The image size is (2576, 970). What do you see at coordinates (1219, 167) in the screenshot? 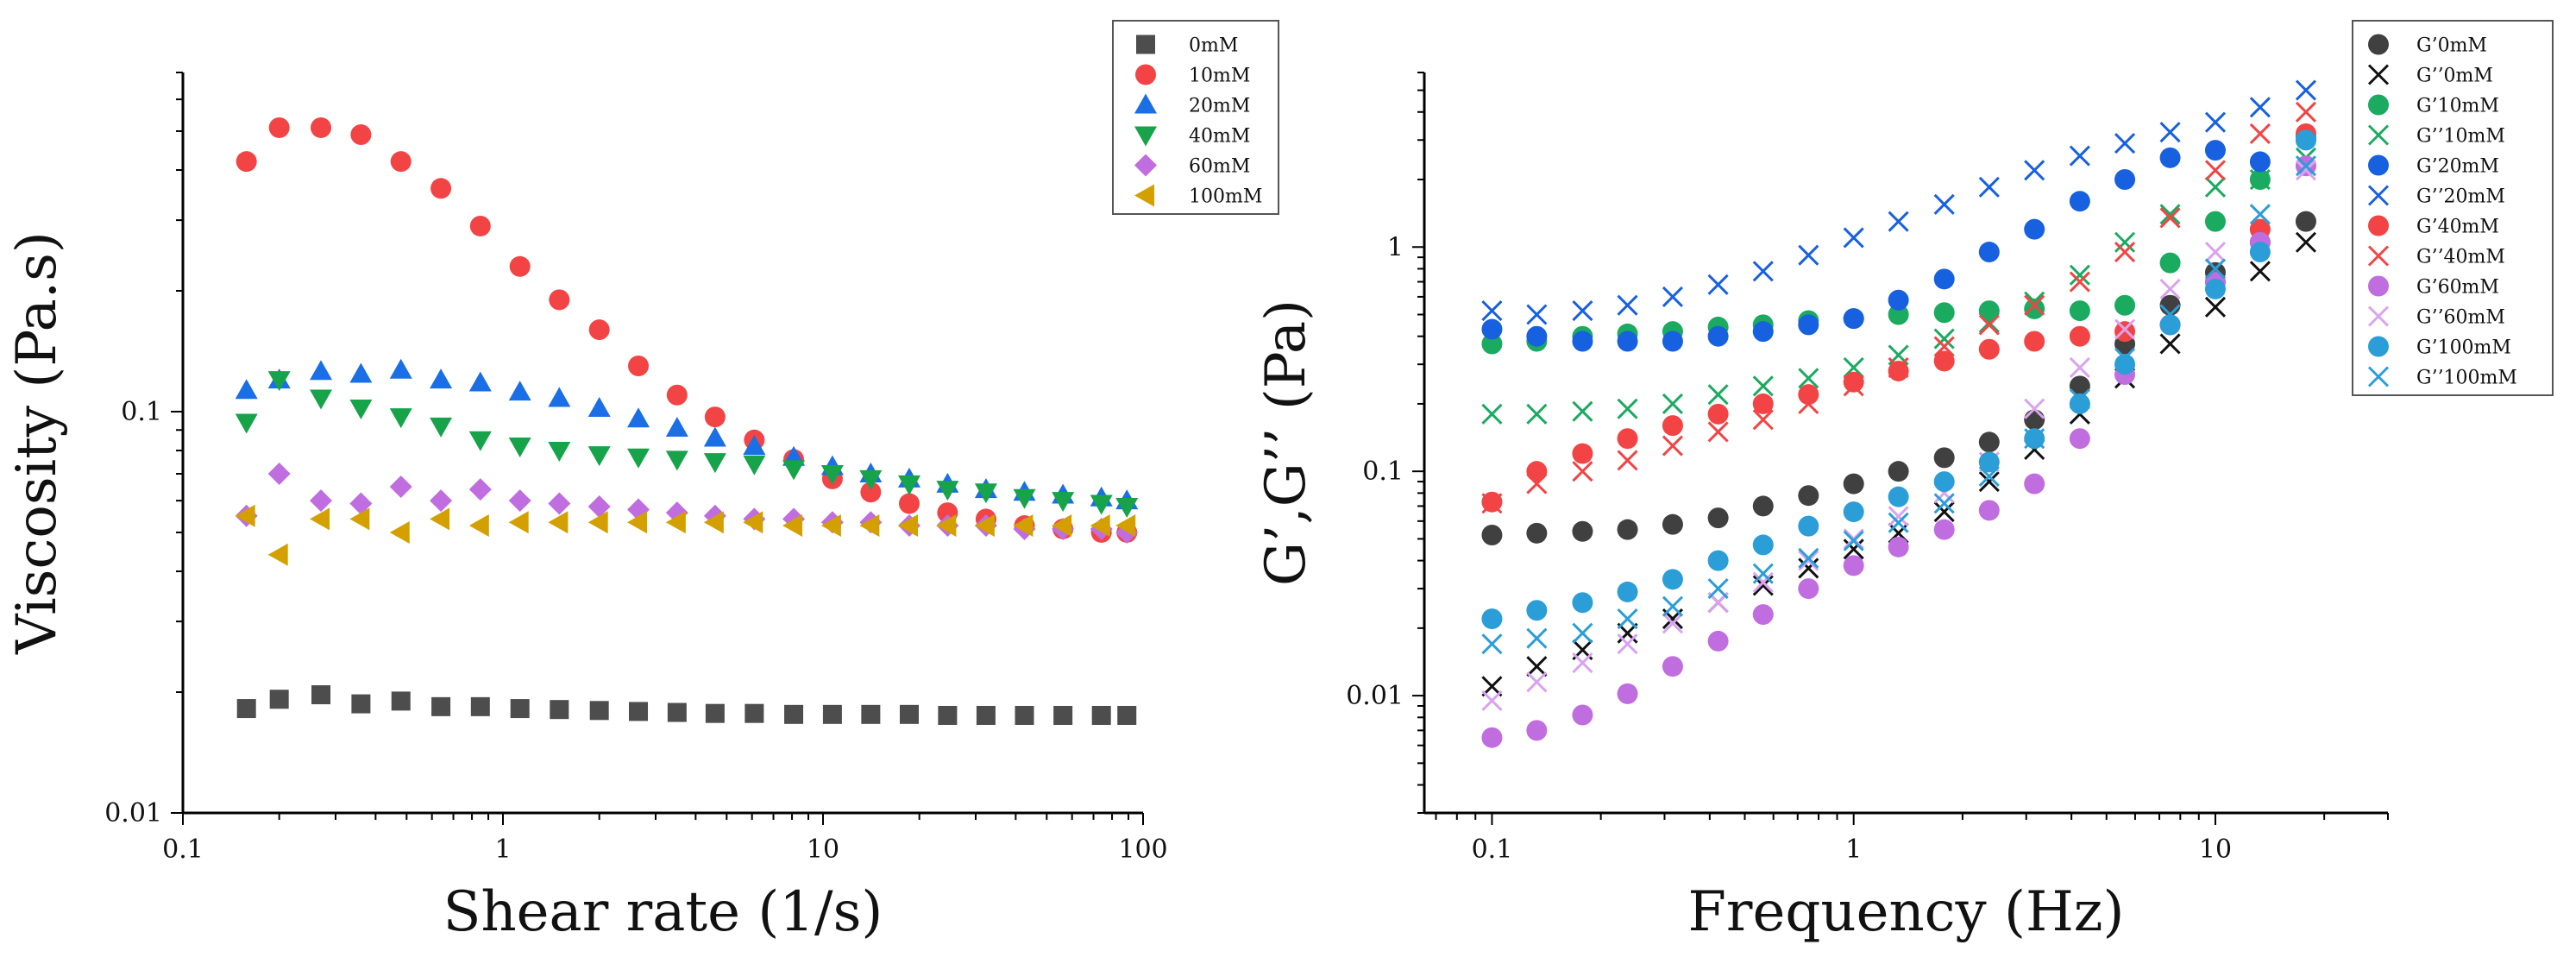
I see `legend-entry-60mm: 60mM` at bounding box center [1219, 167].